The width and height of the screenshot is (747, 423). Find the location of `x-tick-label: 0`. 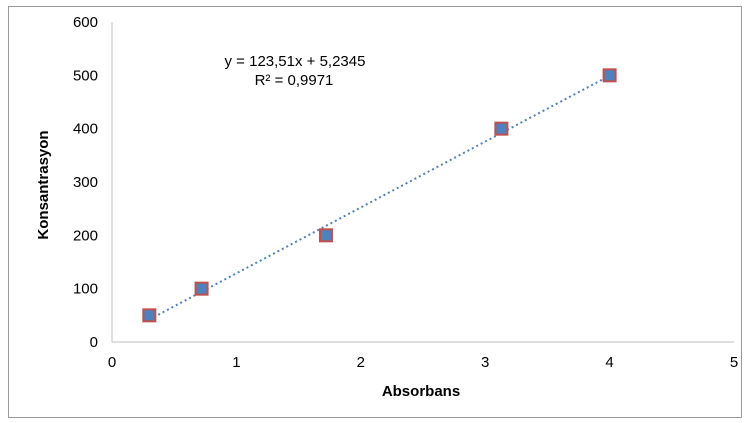

x-tick-label: 0 is located at coordinates (112, 362).